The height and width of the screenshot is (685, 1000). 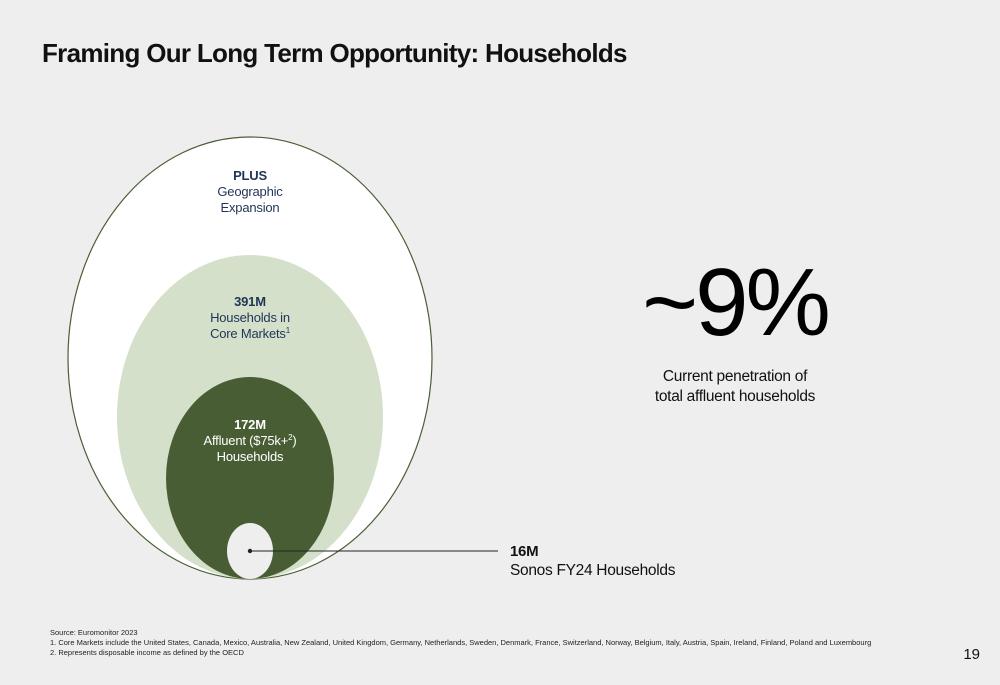 I want to click on core-markets-label: 391M Households in Core Markets1, so click(x=250, y=318).